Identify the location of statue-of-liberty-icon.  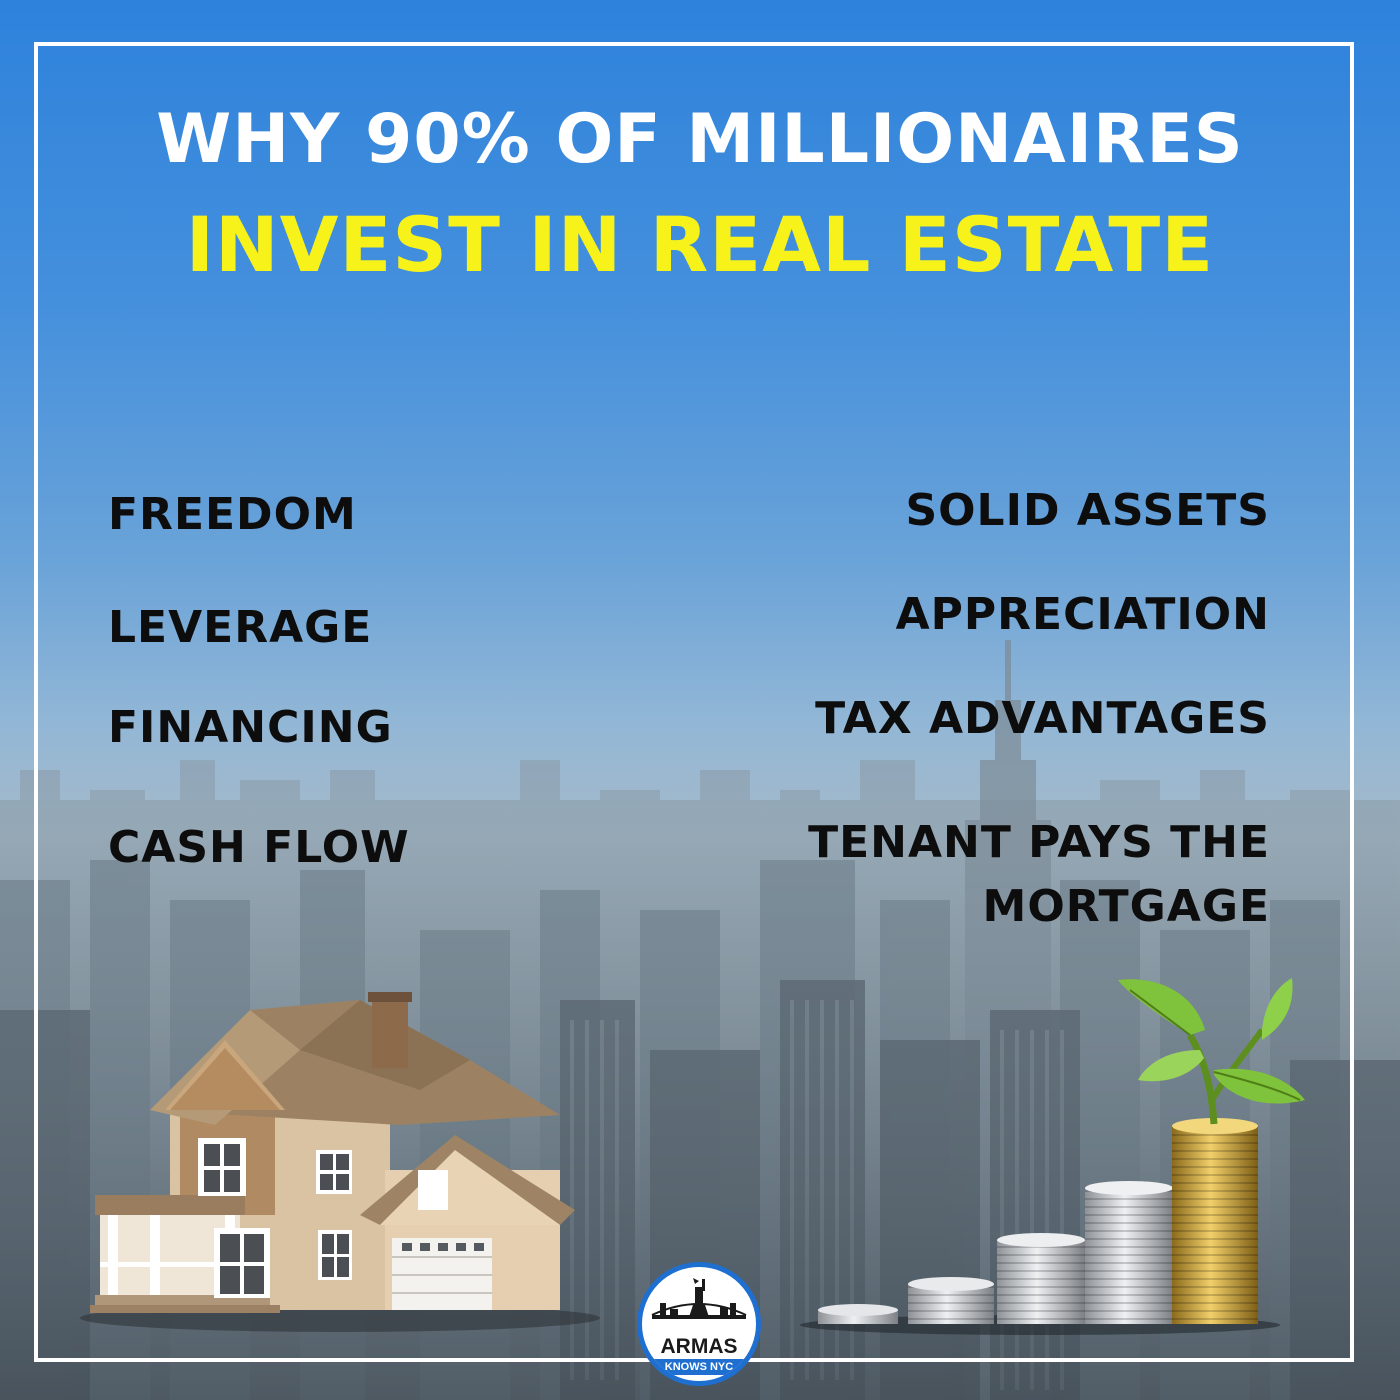
(699, 1298).